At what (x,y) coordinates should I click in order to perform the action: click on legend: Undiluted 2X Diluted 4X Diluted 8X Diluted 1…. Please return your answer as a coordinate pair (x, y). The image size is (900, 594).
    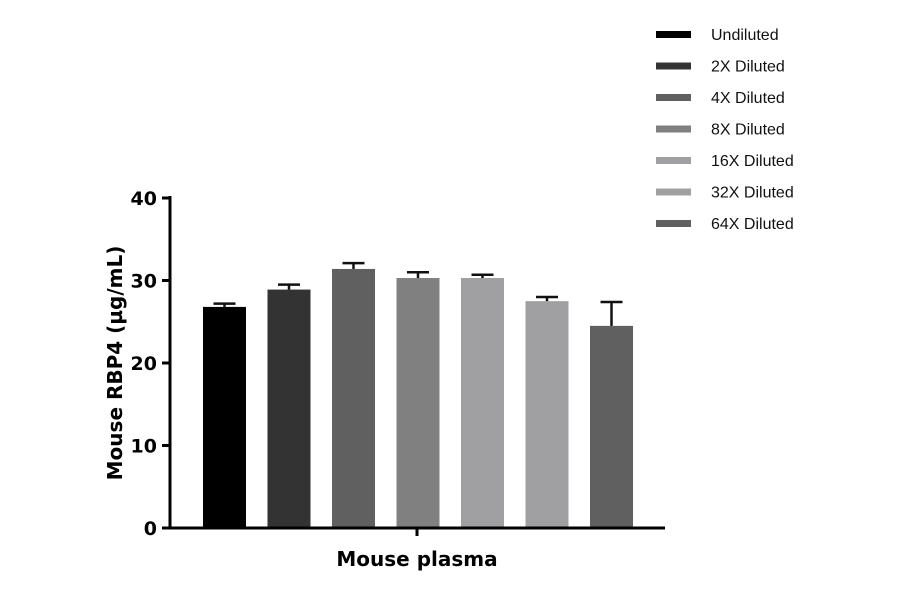
    Looking at the image, I should click on (725, 130).